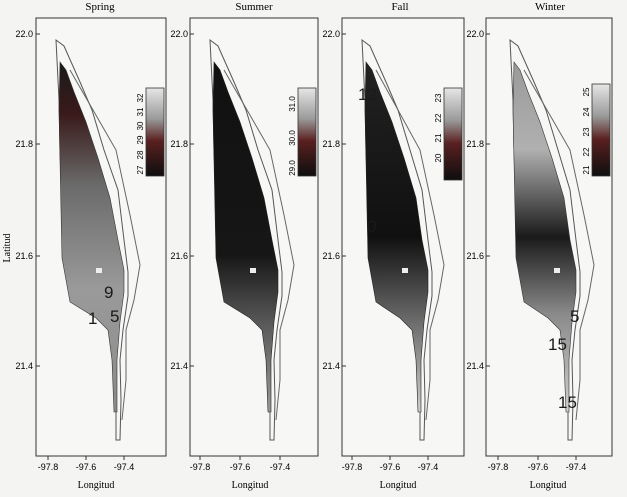 This screenshot has width=627, height=497. I want to click on colorbar-tick: 28, so click(140, 154).